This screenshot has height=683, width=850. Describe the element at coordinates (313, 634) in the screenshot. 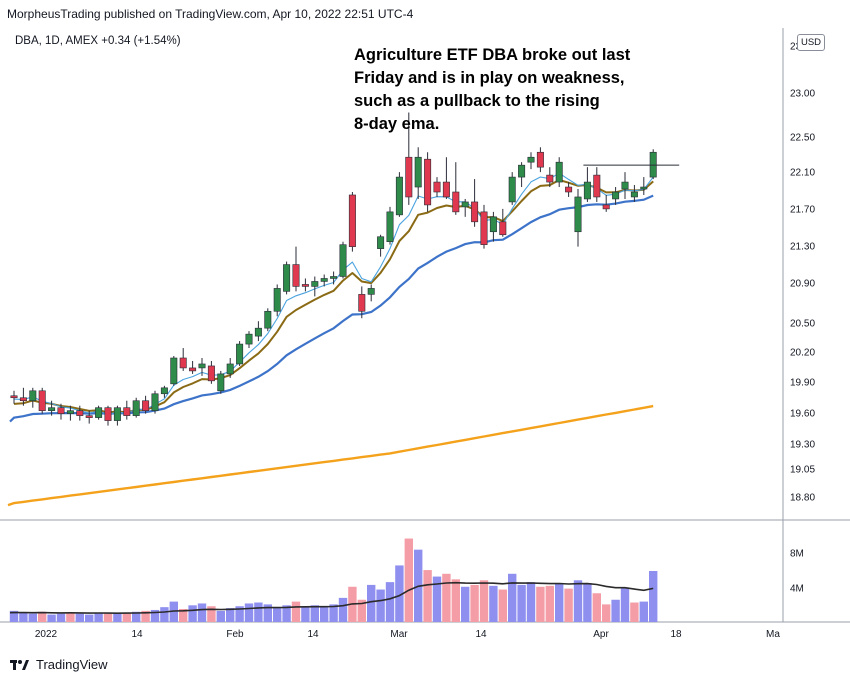

I see `time-tick-label: 14` at that location.